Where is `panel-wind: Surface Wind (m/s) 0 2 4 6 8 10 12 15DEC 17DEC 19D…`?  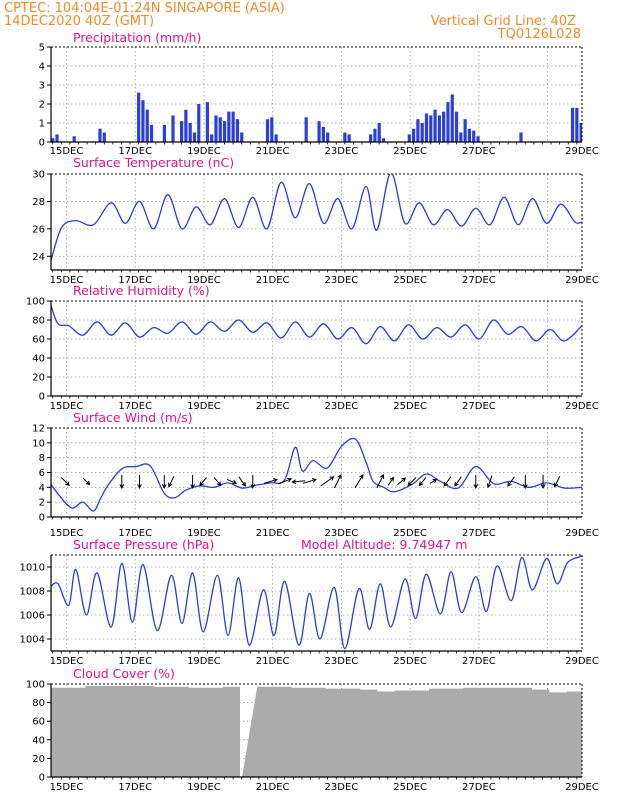
panel-wind: Surface Wind (m/s) 0 2 4 6 8 10 12 15DEC 17DEC 19D… is located at coordinates (315, 474).